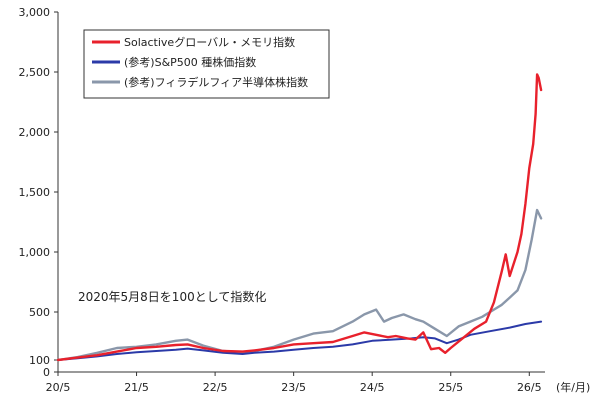 The image size is (600, 401). Describe the element at coordinates (136, 387) in the screenshot. I see `x-tick-label: 21/5` at that location.